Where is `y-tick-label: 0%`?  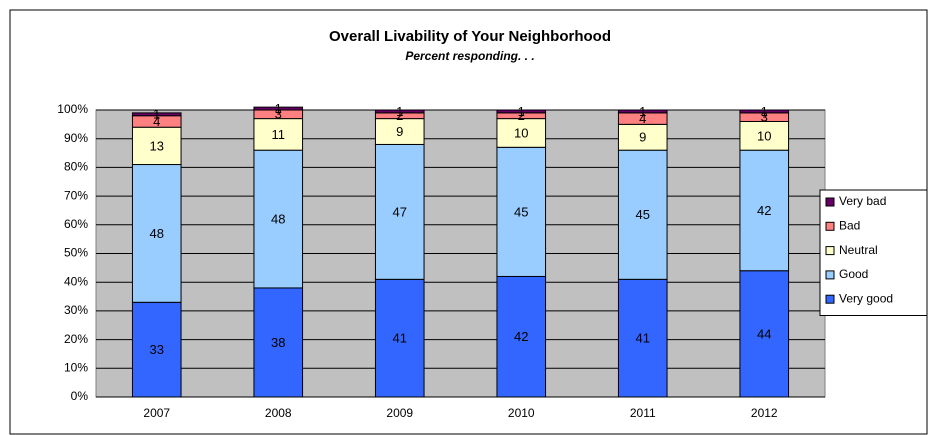
y-tick-label: 0% is located at coordinates (80, 396).